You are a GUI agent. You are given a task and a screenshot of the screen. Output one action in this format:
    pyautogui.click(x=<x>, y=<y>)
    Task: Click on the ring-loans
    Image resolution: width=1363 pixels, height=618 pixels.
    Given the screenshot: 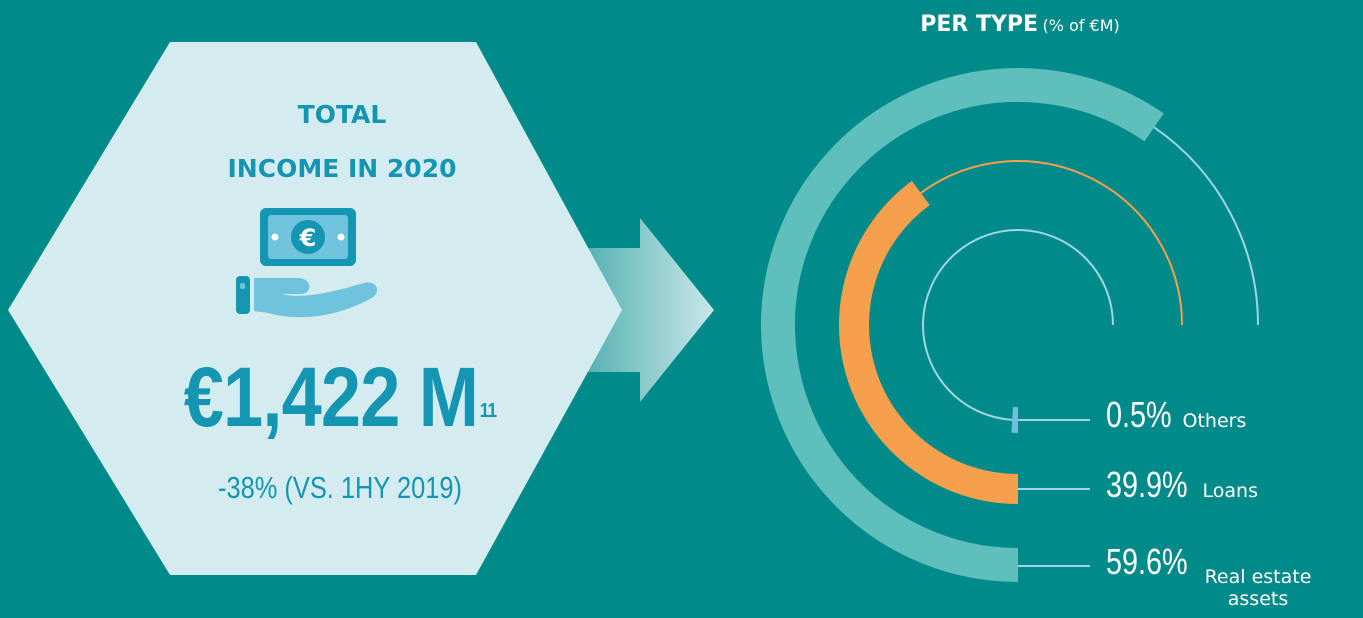 What is the action you would take?
    pyautogui.click(x=929, y=342)
    